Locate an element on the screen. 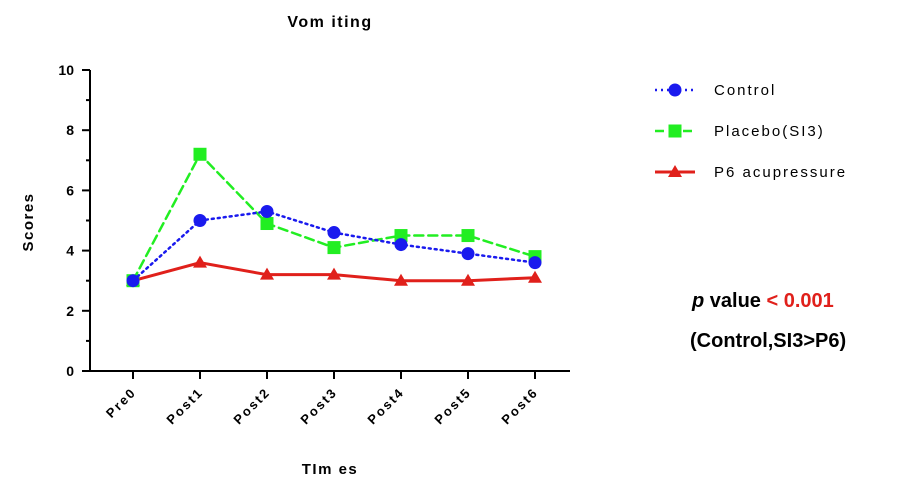 Image resolution: width=905 pixels, height=485 pixels. p-value: < 0.001 is located at coordinates (800, 301).